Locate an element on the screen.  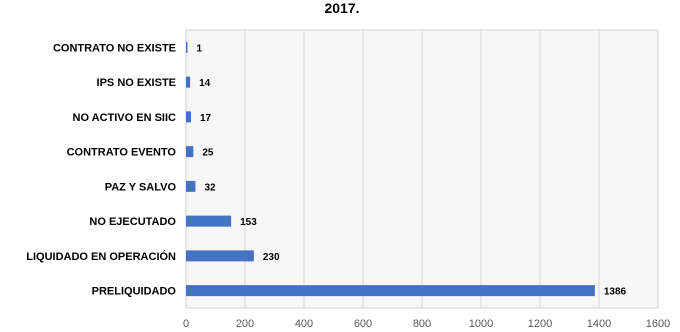
x-tick-label: 1400 is located at coordinates (599, 324).